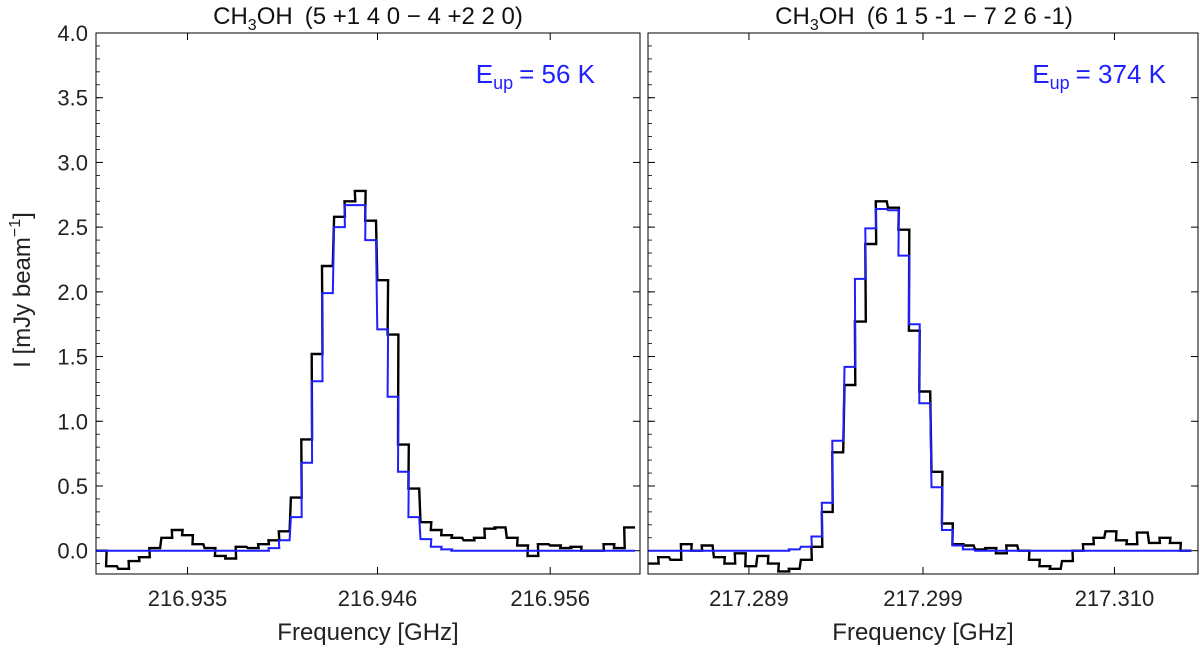  What do you see at coordinates (536, 76) in the screenshot?
I see `eup-annotation: Eup = 56 K` at bounding box center [536, 76].